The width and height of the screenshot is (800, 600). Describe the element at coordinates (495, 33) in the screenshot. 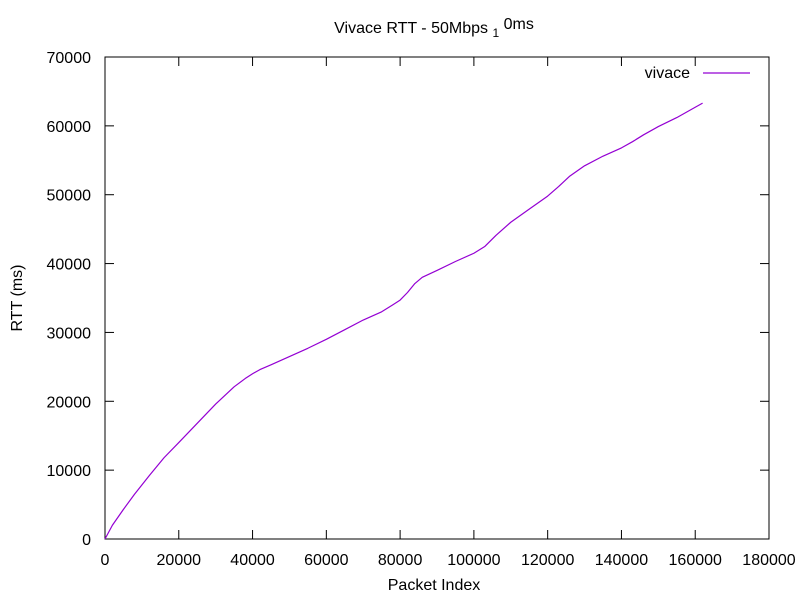

I see `chart-title-subscript: 1` at that location.